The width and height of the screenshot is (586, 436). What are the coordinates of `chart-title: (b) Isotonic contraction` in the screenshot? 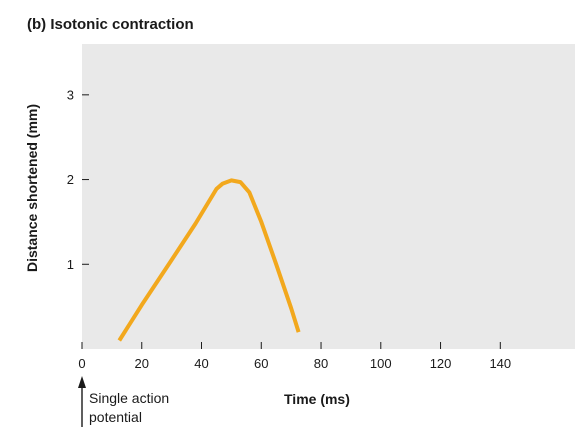 It's located at (110, 24).